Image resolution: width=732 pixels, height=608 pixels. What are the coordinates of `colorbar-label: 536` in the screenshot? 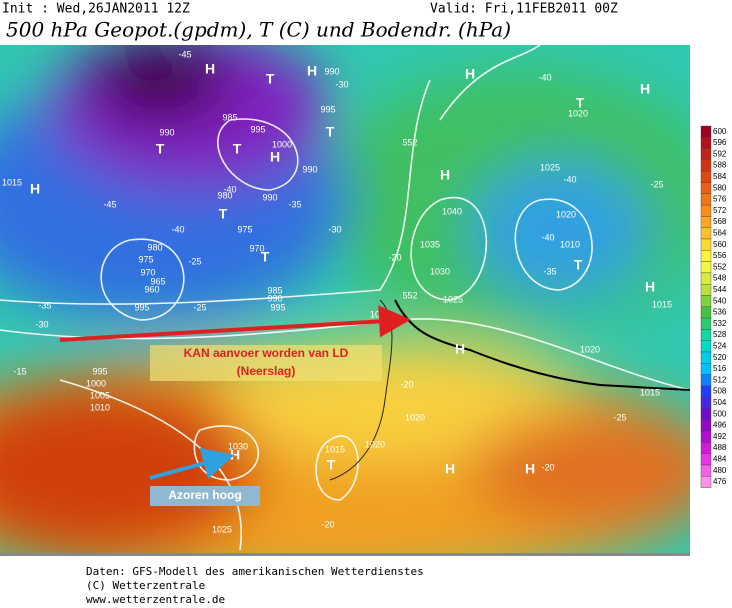 It's located at (720, 312).